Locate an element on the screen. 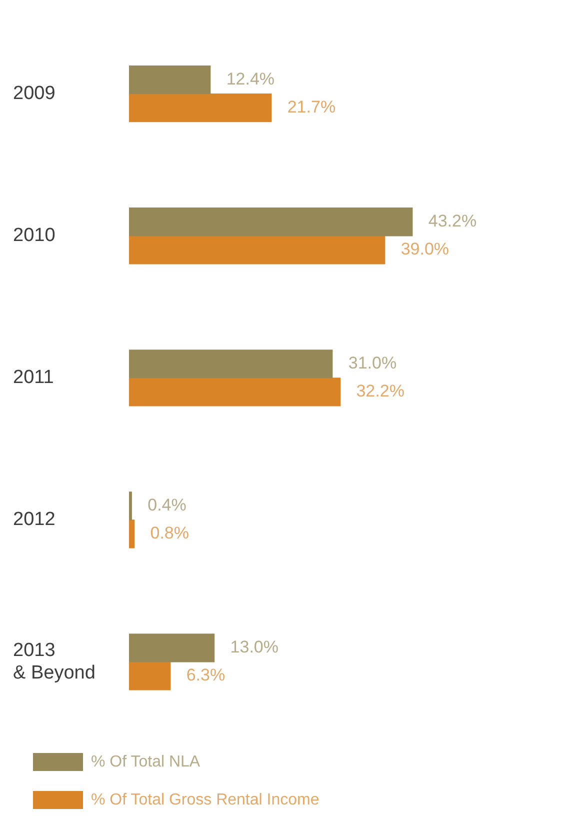  data-label: 13.0% is located at coordinates (254, 647).